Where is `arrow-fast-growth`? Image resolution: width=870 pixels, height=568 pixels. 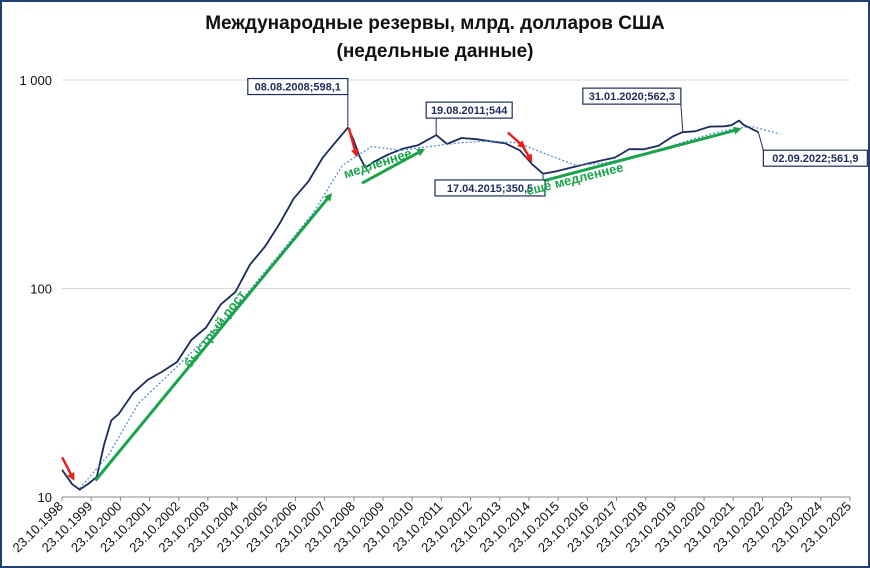
arrow-fast-growth is located at coordinates (213, 337).